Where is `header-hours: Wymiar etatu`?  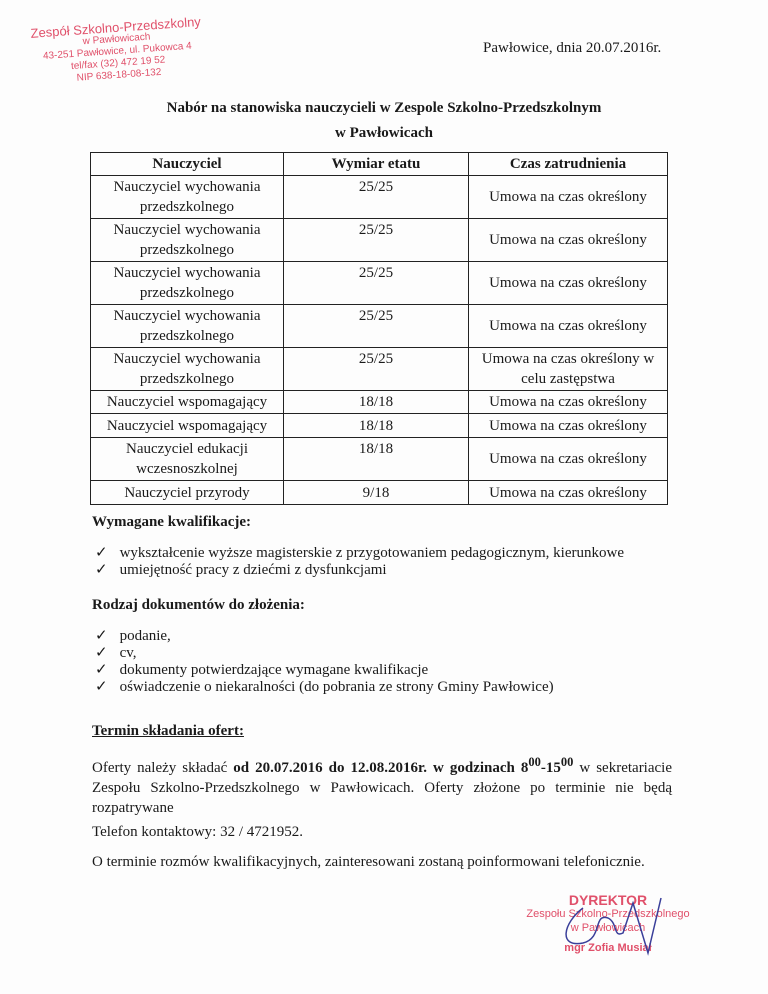 header-hours: Wymiar etatu is located at coordinates (376, 164).